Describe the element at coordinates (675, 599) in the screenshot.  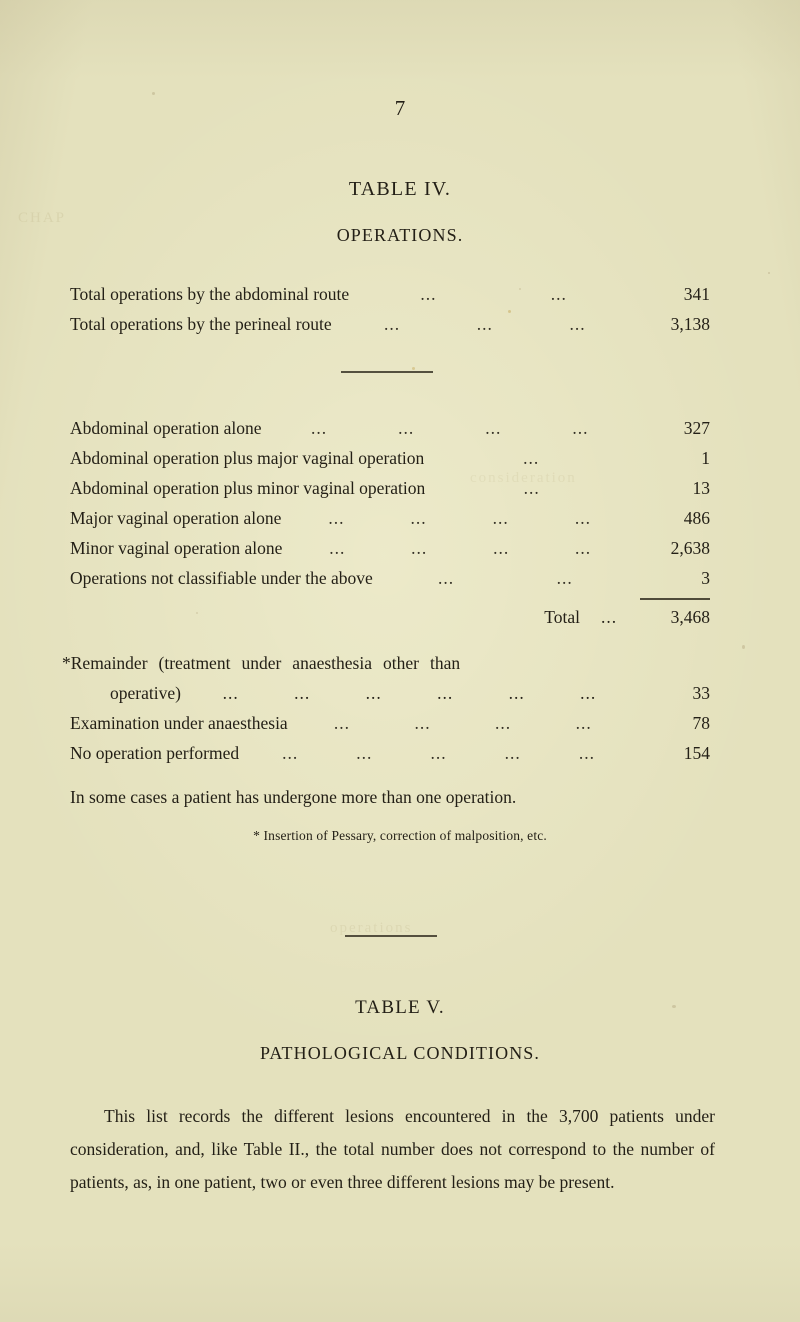
I see `total-rule` at that location.